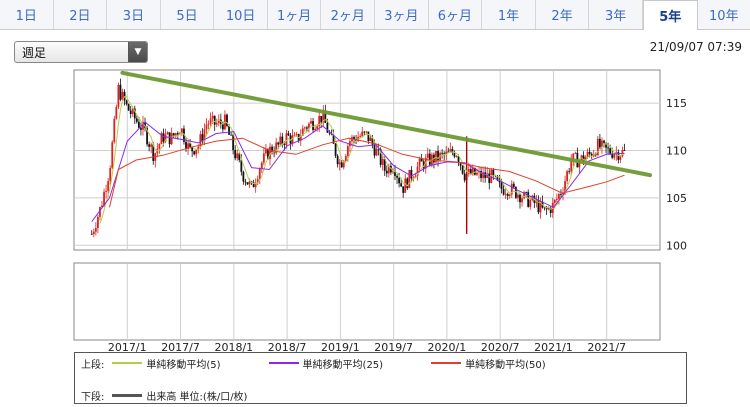 Image resolution: width=750 pixels, height=407 pixels. Describe the element at coordinates (188, 14) in the screenshot. I see `tab-3: 5日` at that location.